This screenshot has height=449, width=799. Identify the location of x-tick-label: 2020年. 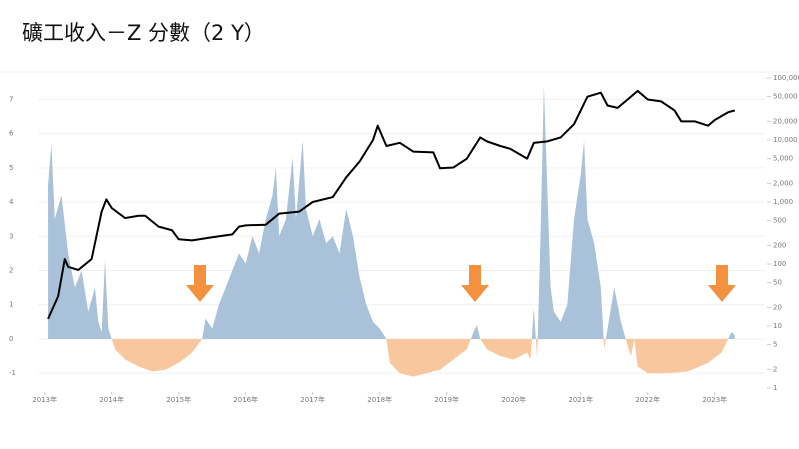
(513, 399).